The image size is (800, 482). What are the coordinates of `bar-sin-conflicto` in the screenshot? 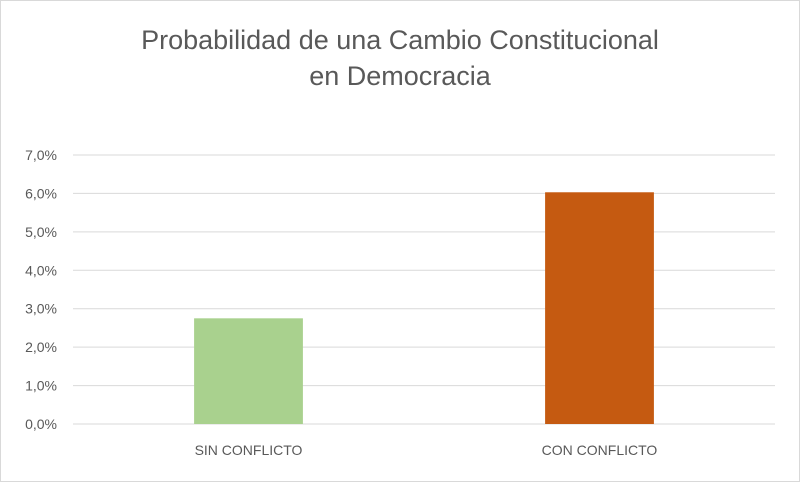 It's located at (248, 371).